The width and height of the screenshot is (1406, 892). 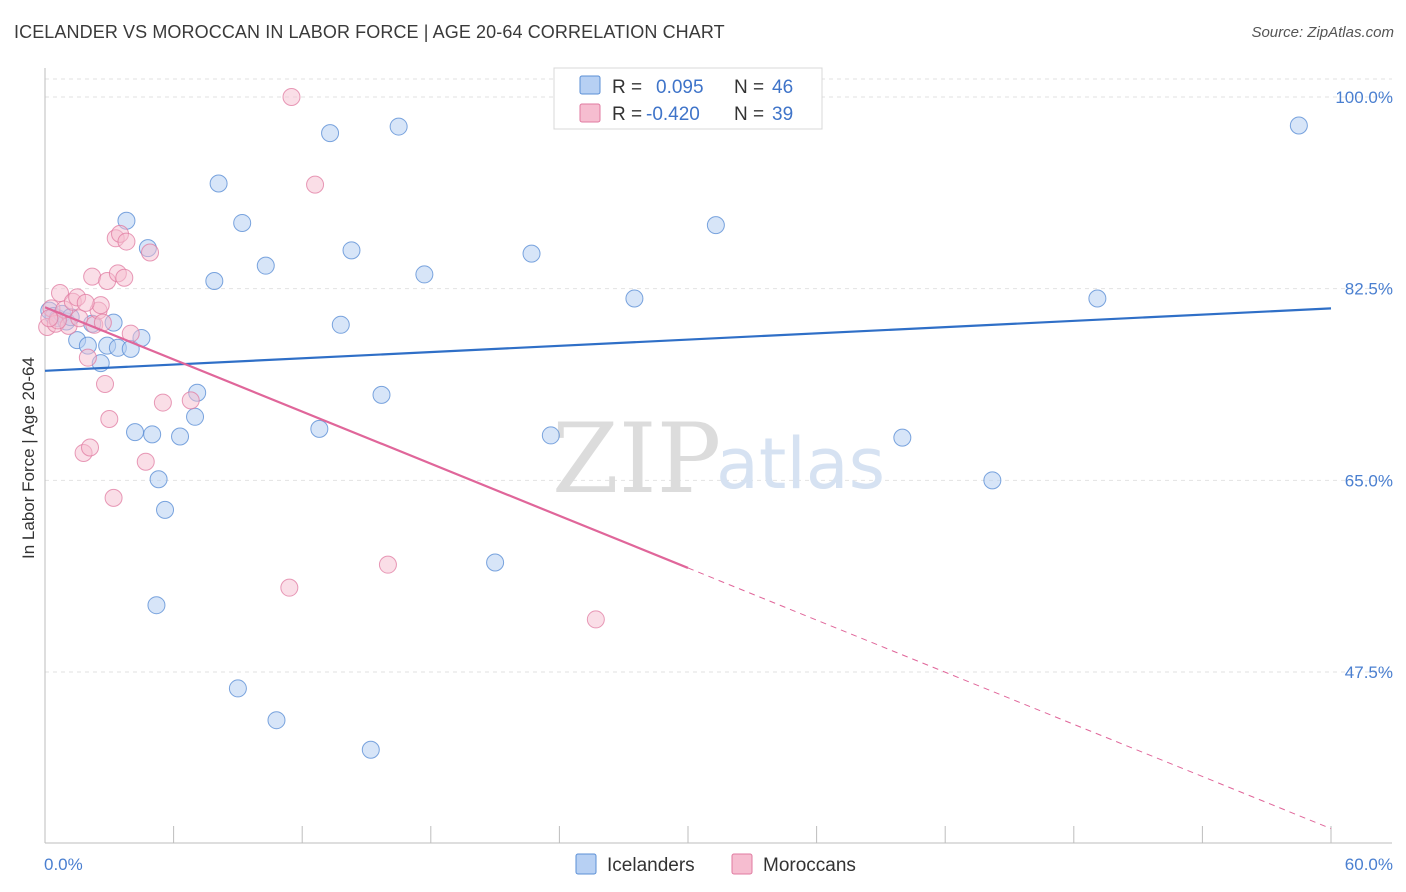 I want to click on legend-r-label-pink: R =, so click(x=627, y=114).